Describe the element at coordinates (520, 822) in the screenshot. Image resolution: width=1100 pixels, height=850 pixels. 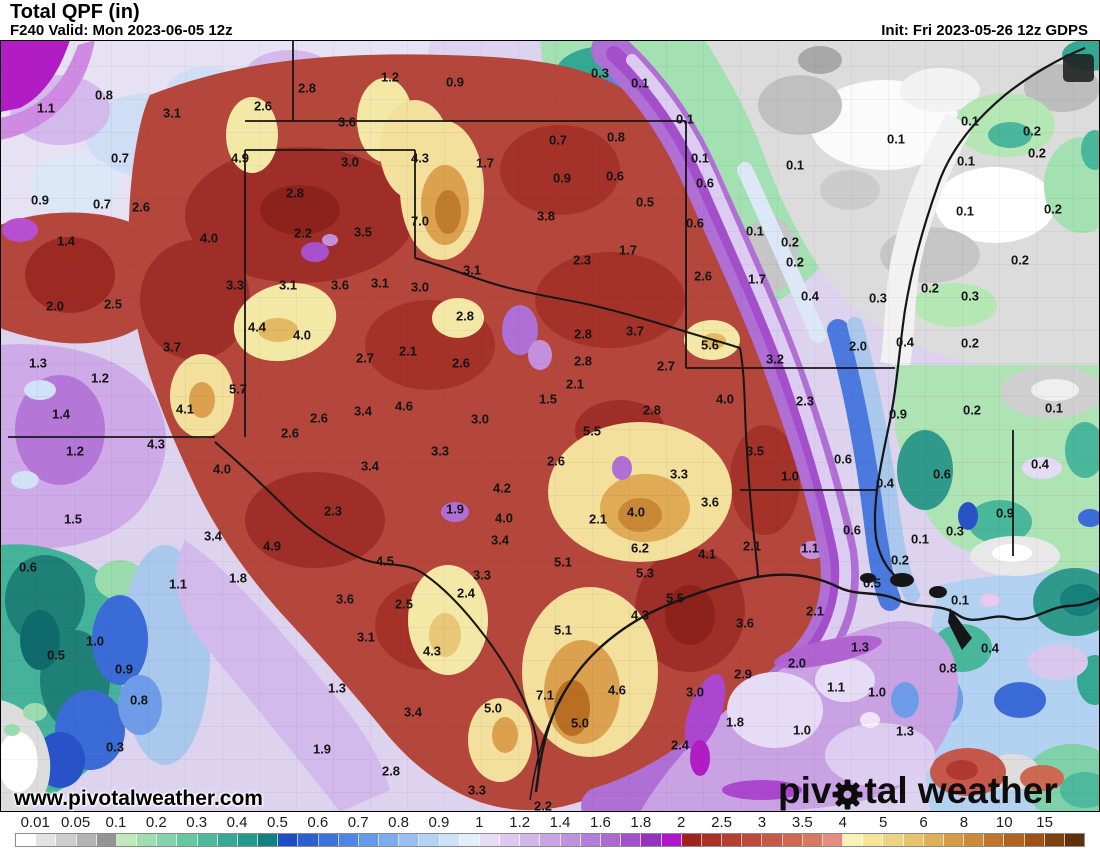
I see `color-scale-tick: 1.2` at that location.